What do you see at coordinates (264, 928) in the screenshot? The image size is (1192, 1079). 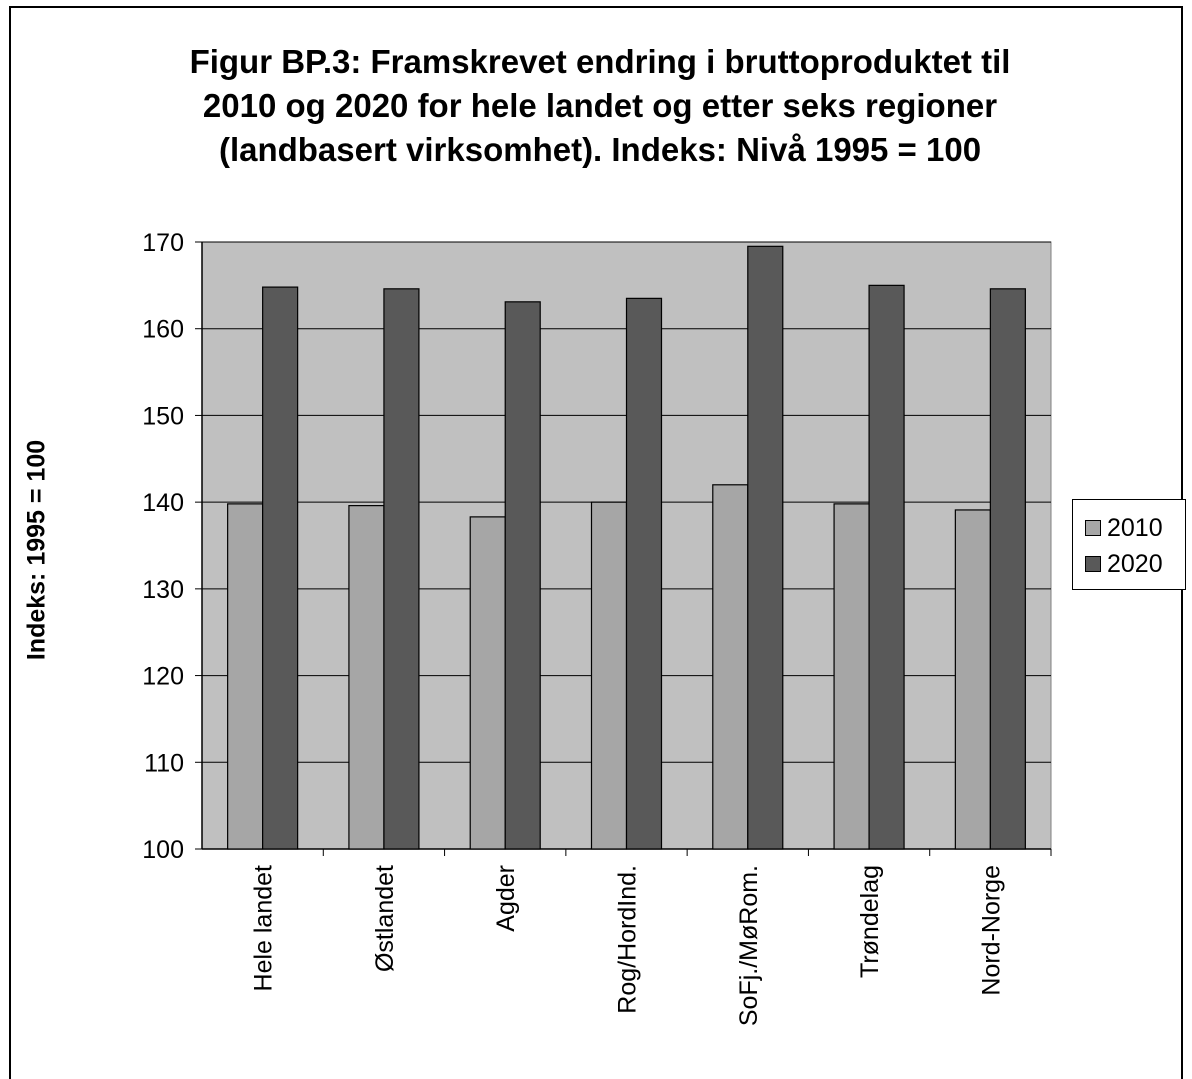 I see `x-tick-label: Hele landet` at bounding box center [264, 928].